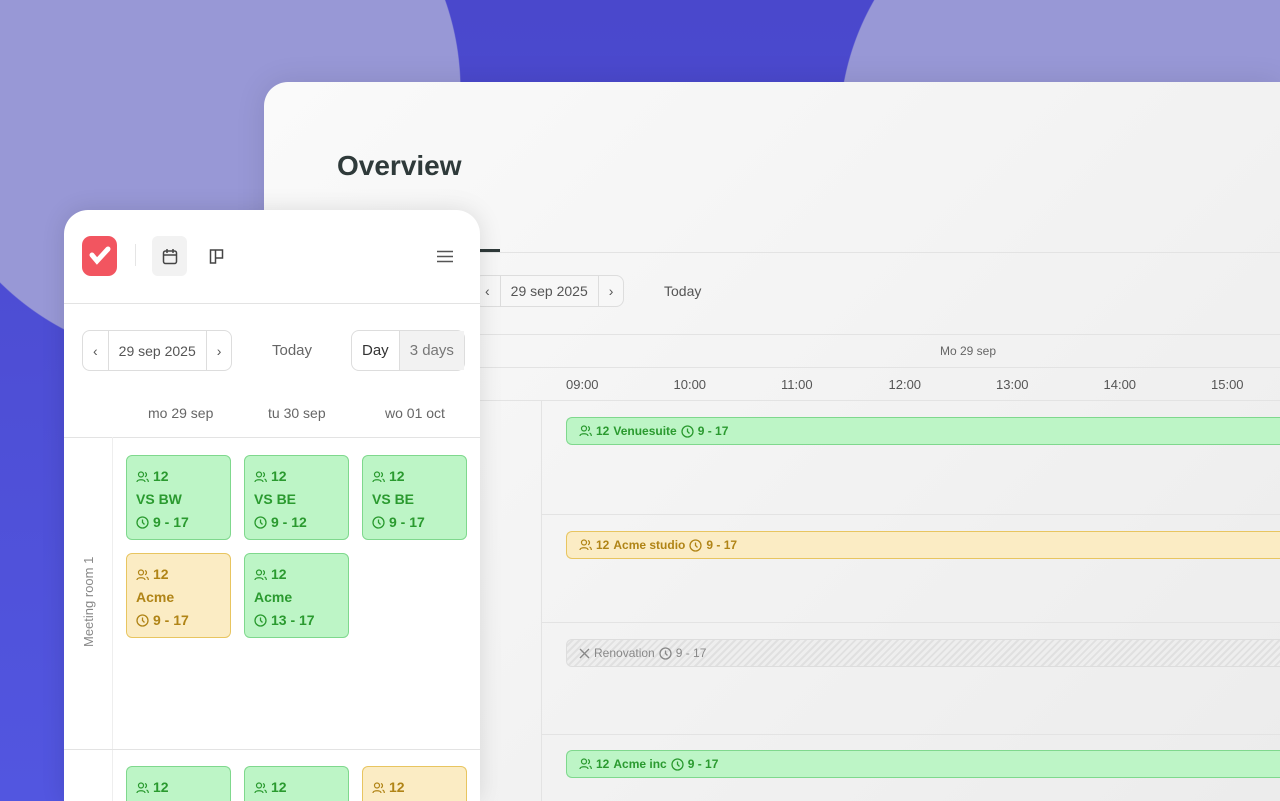  What do you see at coordinates (1012, 384) in the screenshot?
I see `hour-label: 13:00` at bounding box center [1012, 384].